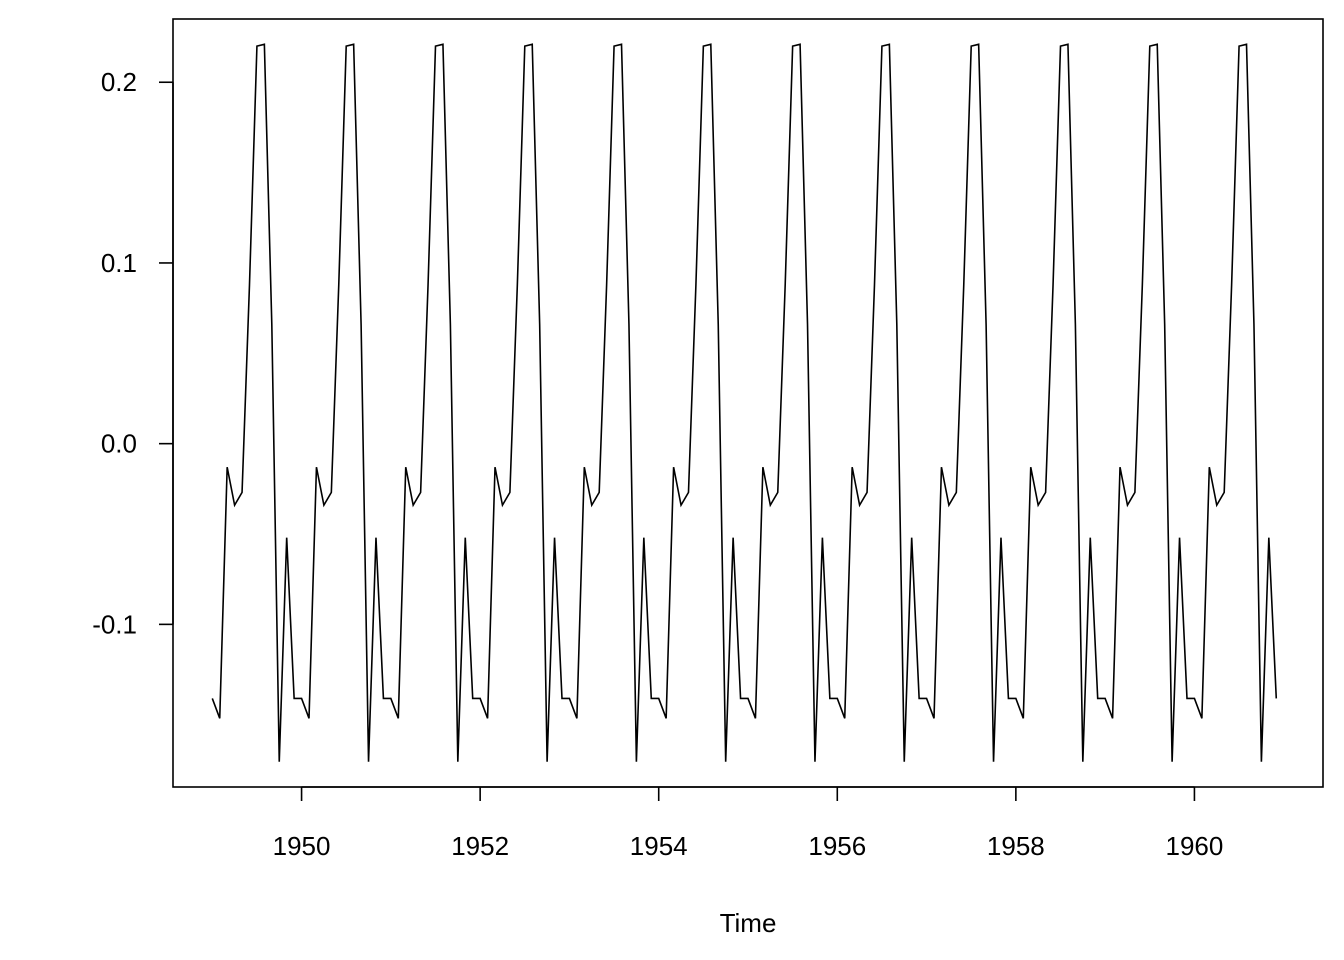 The width and height of the screenshot is (1344, 960). I want to click on x-axis: 1950 1952 1954 1956 1958 1960, so click(748, 823).